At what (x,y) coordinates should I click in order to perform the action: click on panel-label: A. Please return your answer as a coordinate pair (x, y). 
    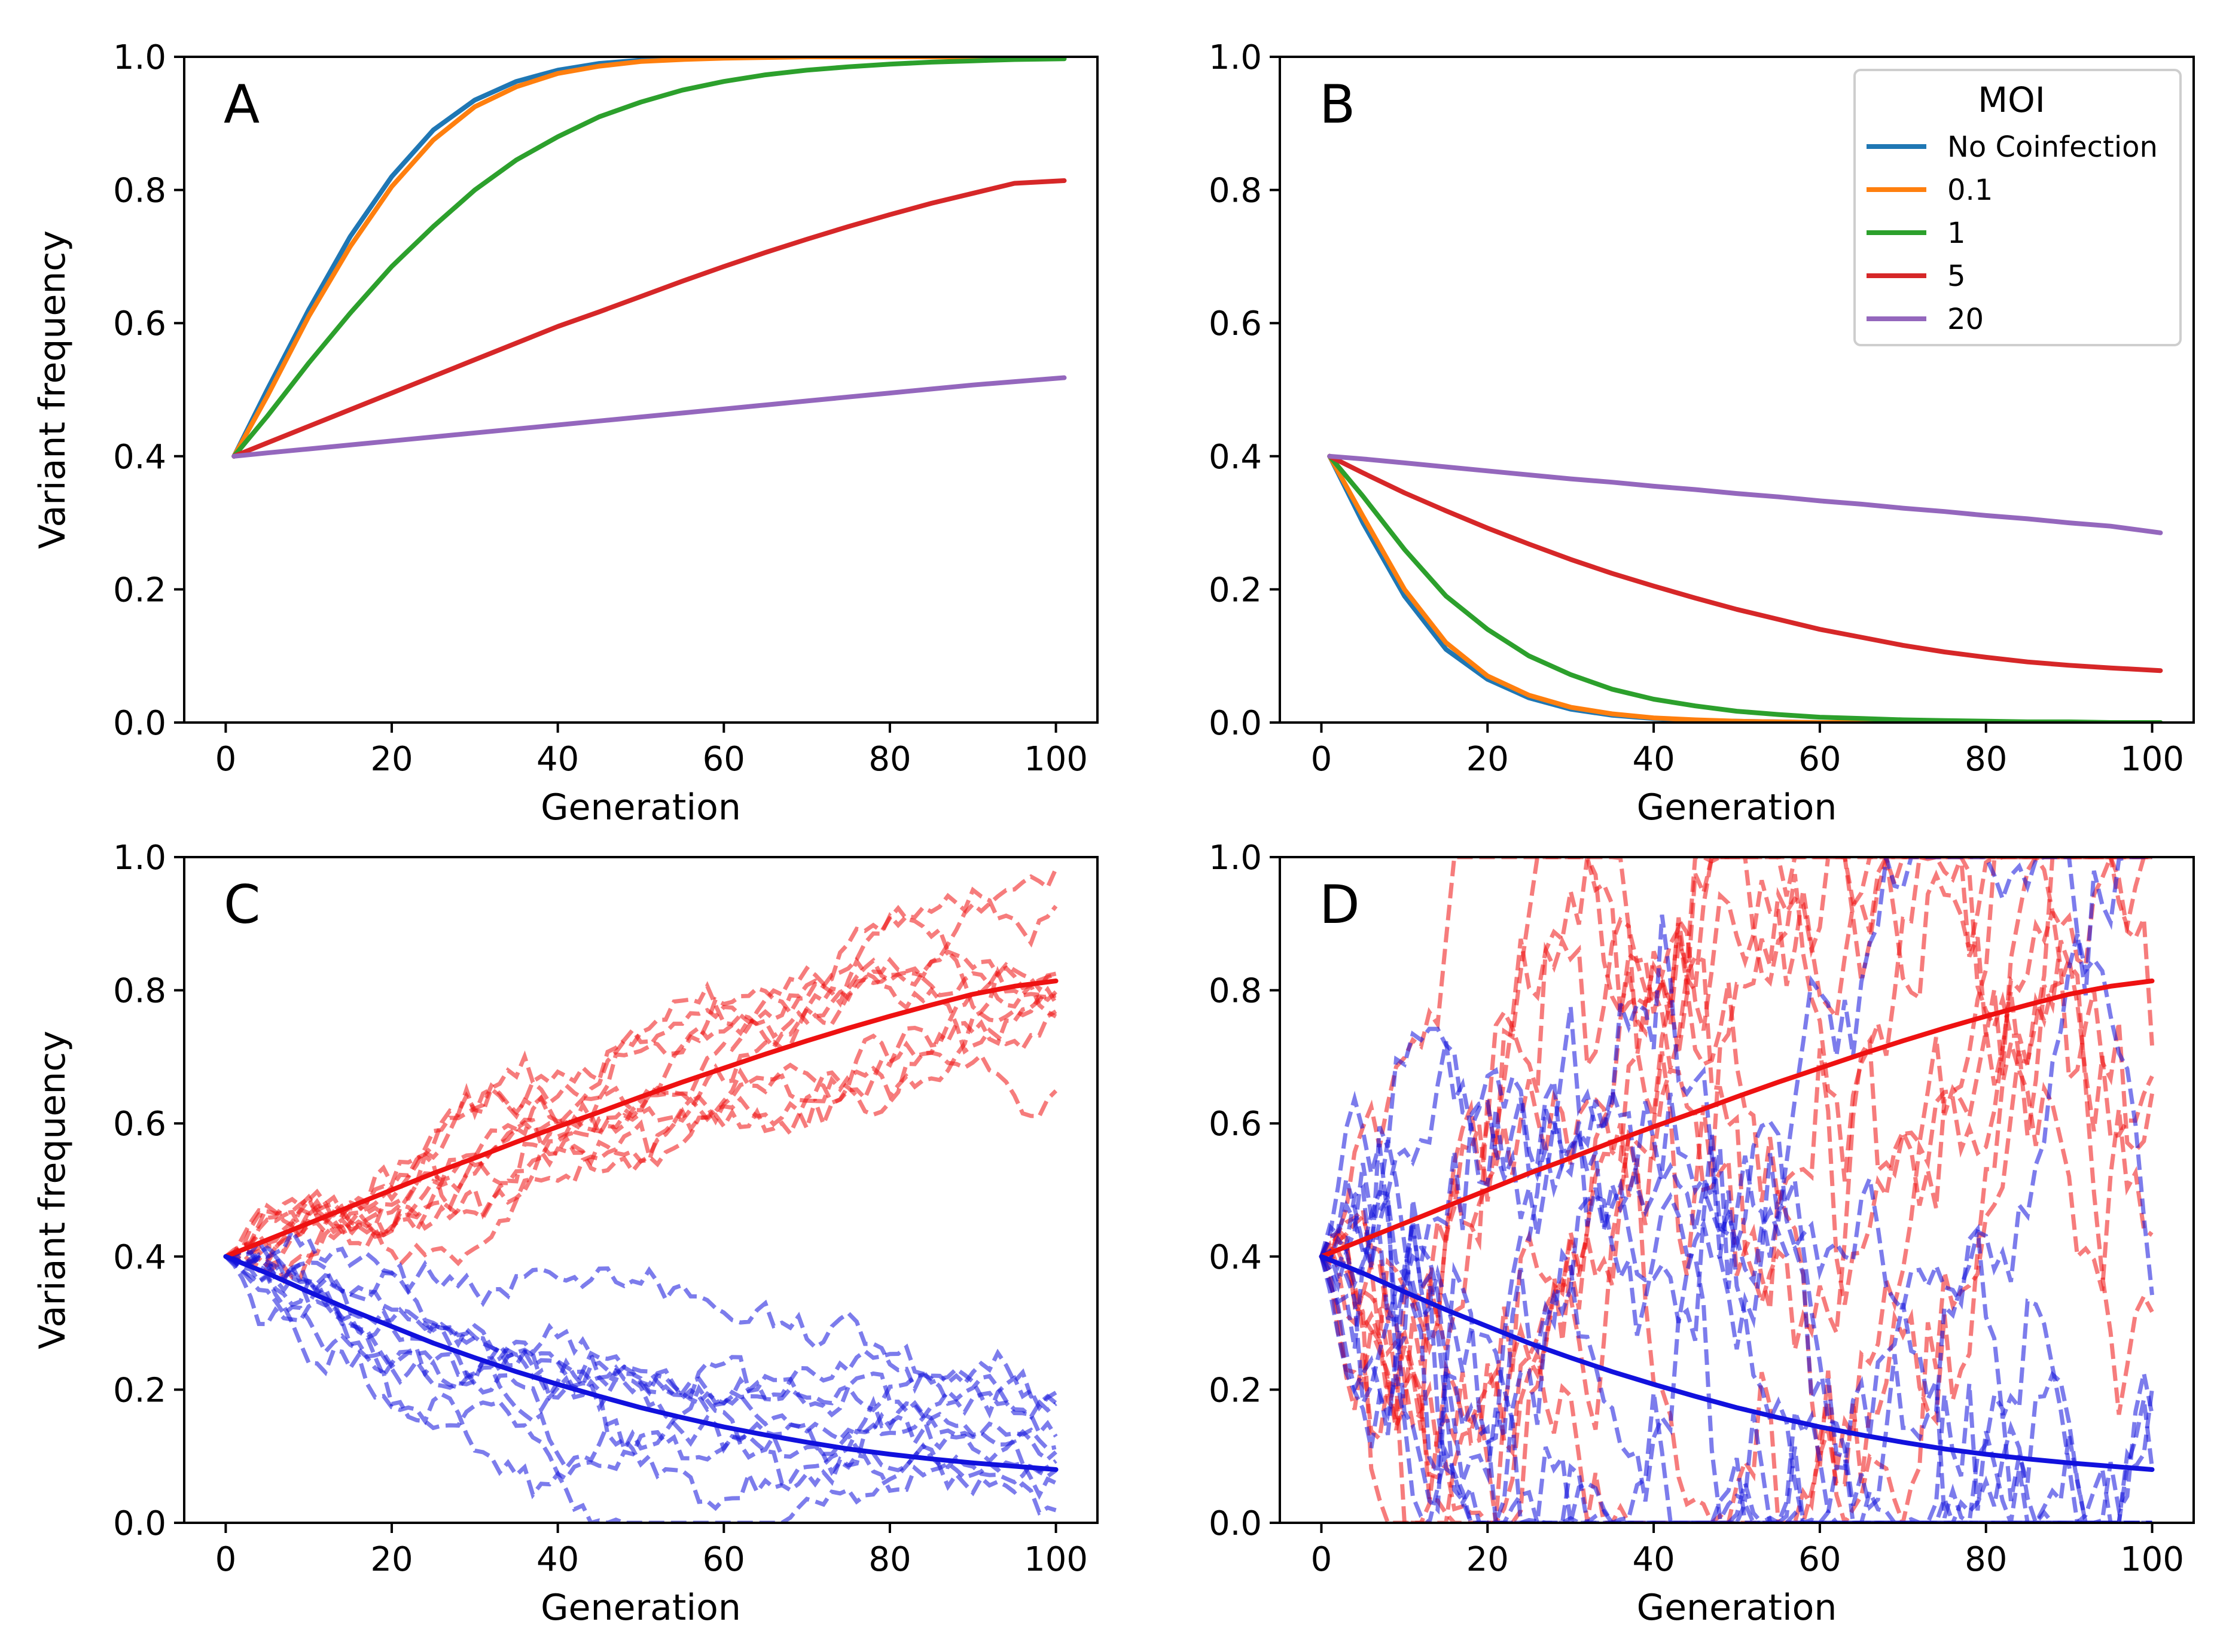
    Looking at the image, I should click on (242, 104).